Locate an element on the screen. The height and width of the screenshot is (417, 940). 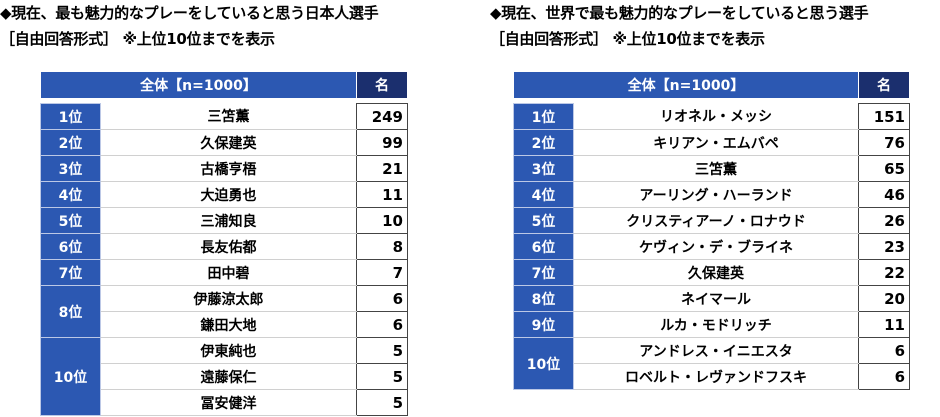
count-cell: 22 is located at coordinates (884, 272).